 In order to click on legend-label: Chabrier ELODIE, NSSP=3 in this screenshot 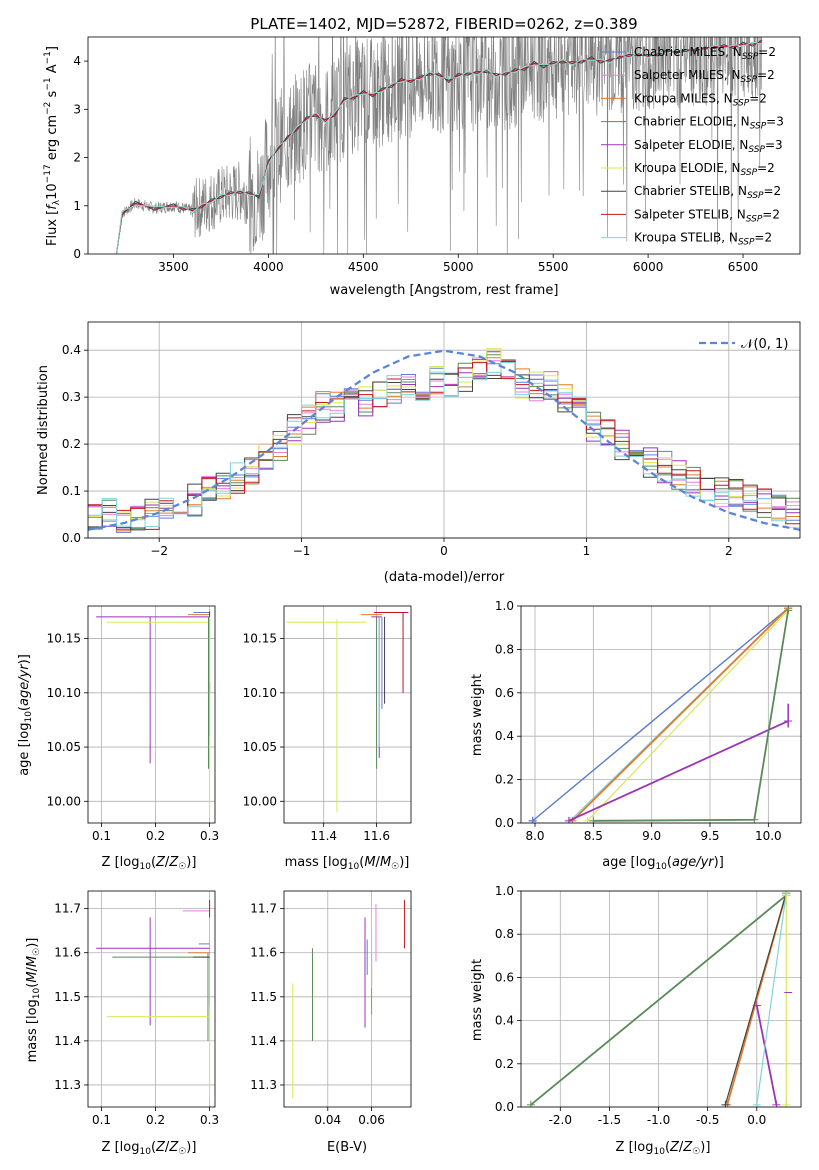, I will do `click(709, 123)`.